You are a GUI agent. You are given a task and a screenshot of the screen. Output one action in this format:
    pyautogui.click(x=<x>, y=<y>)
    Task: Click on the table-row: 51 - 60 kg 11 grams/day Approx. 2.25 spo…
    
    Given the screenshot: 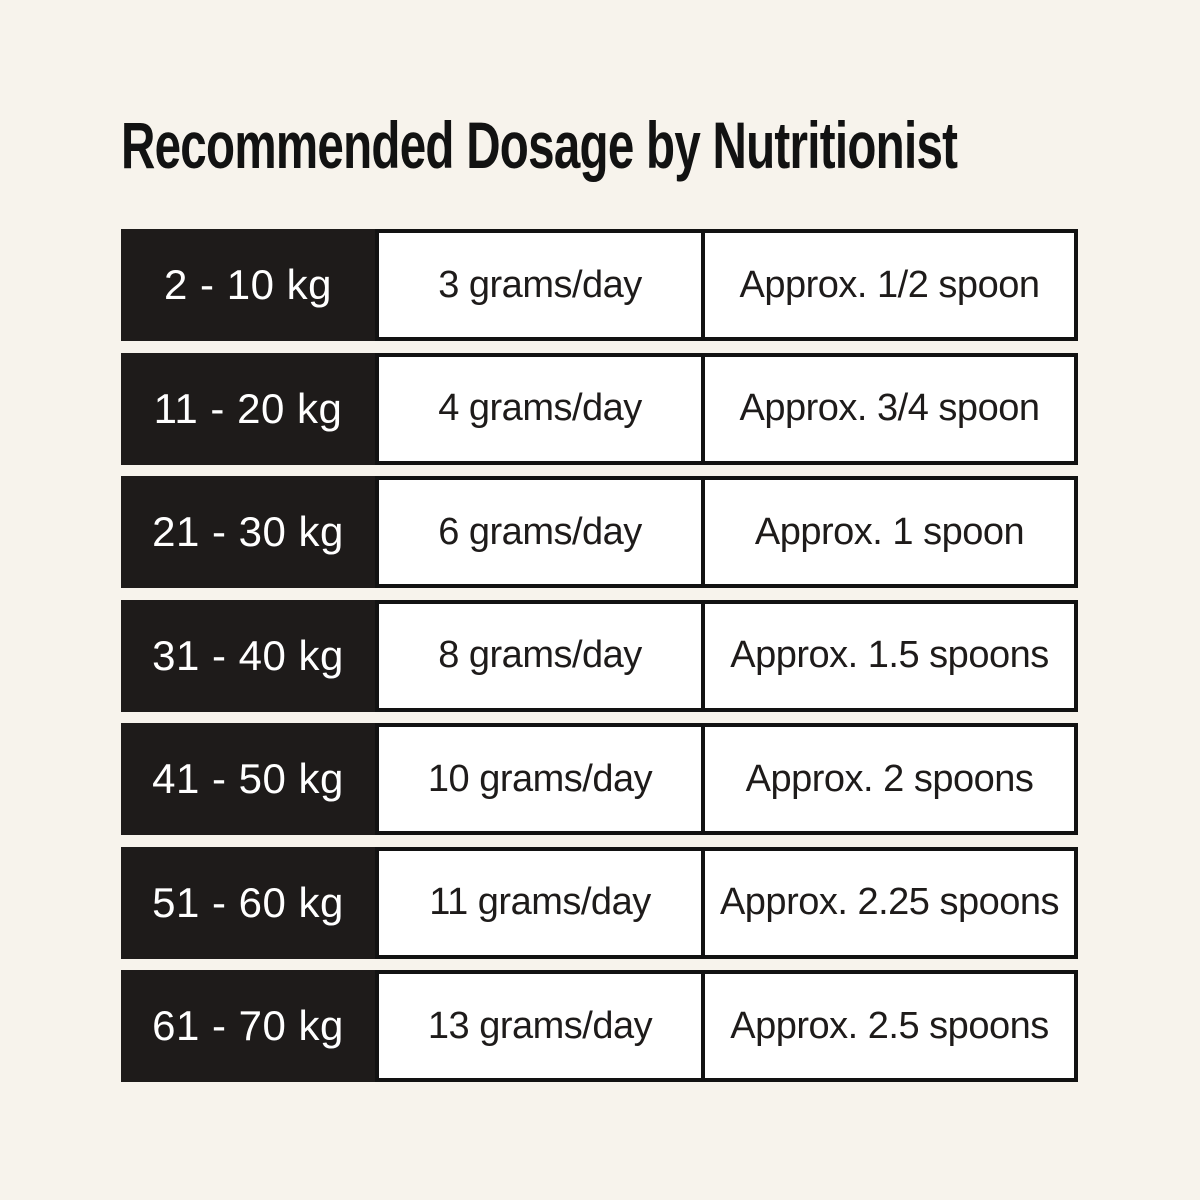 What is the action you would take?
    pyautogui.click(x=599, y=902)
    